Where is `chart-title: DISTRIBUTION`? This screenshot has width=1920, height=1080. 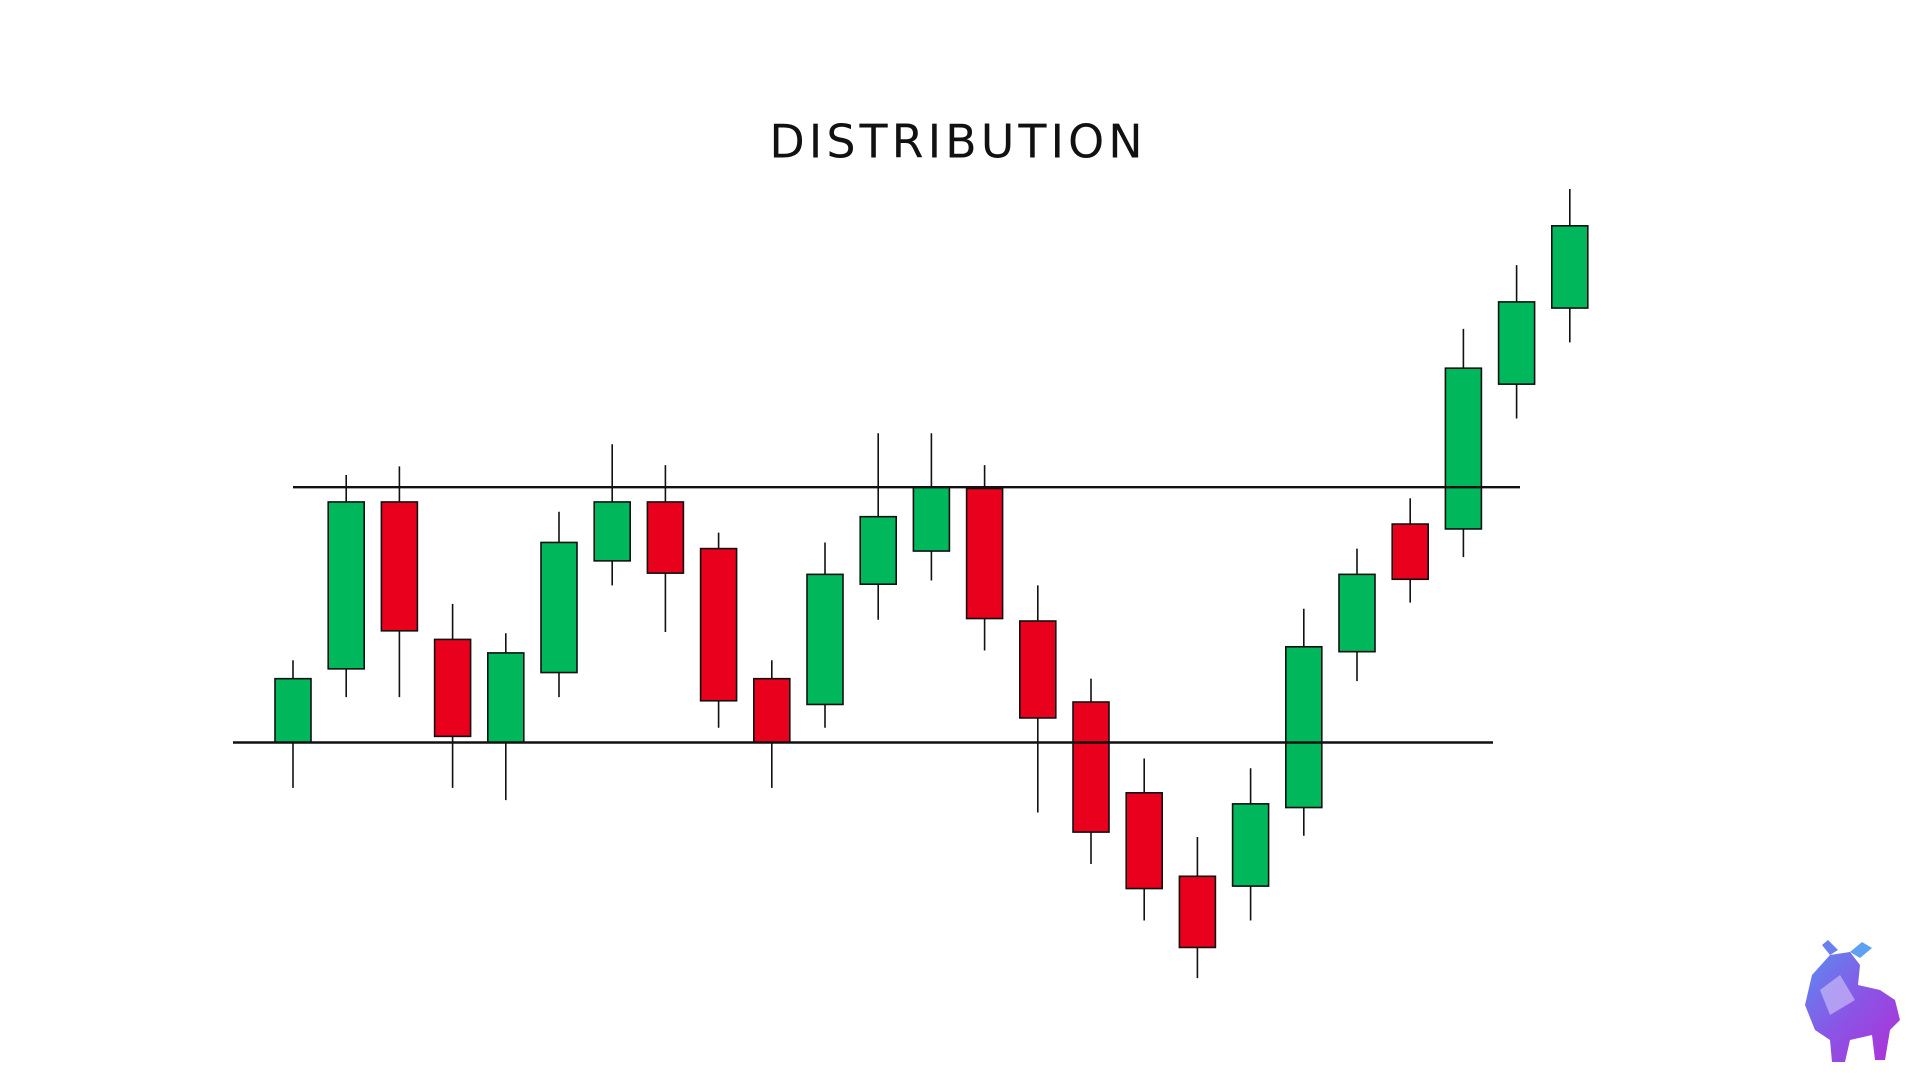
chart-title: DISTRIBUTION is located at coordinates (957, 142).